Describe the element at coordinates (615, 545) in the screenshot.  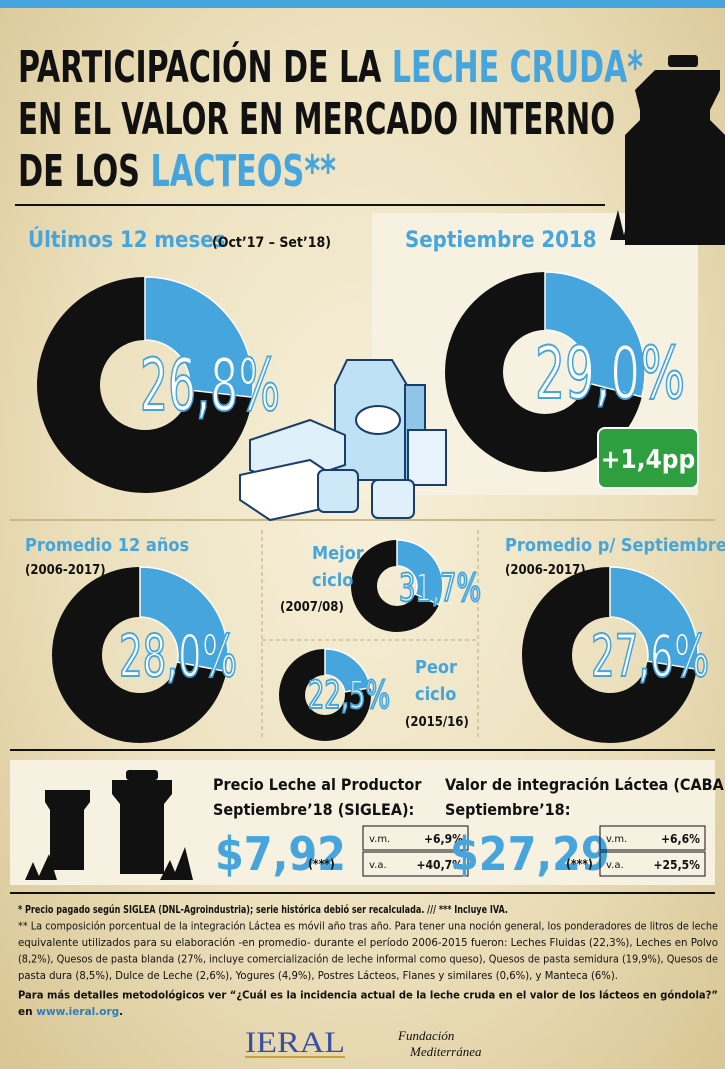
I see `chart-title: Promedio p/ Septiembre` at that location.